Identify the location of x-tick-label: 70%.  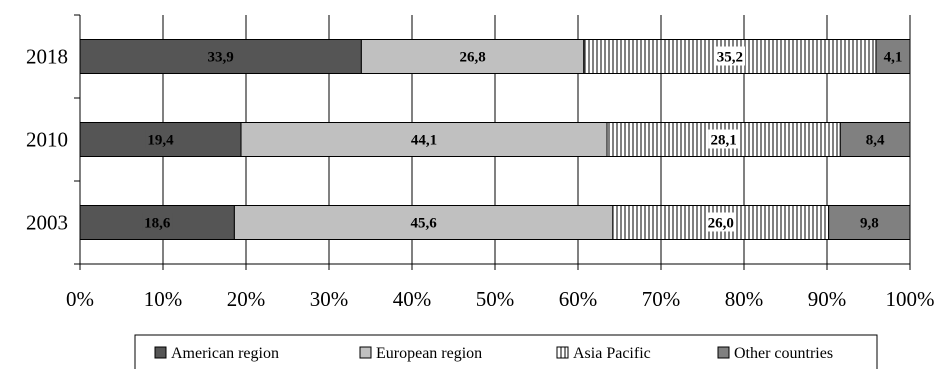
(661, 299).